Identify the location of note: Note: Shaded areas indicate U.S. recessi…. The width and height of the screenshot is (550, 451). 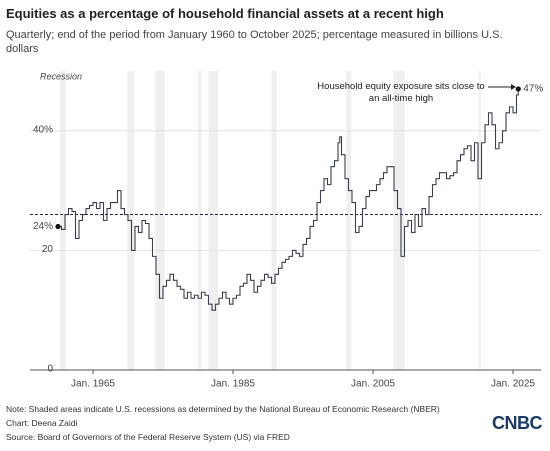
(223, 409).